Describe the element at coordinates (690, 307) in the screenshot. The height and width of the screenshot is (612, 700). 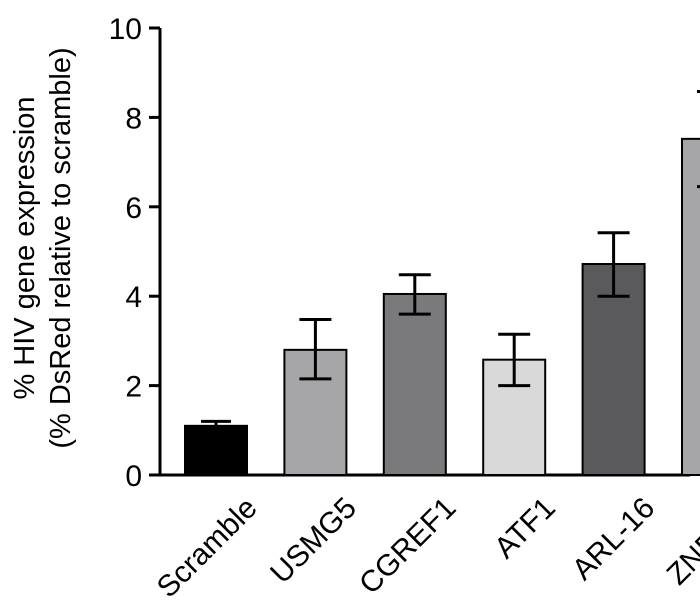
I see `bar-znf304` at that location.